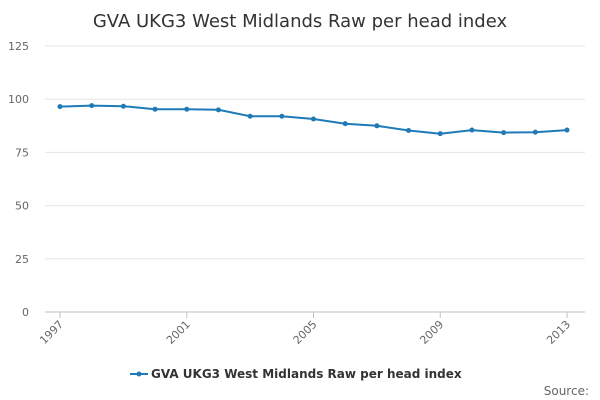  I want to click on y-tick-label: 50, so click(22, 206).